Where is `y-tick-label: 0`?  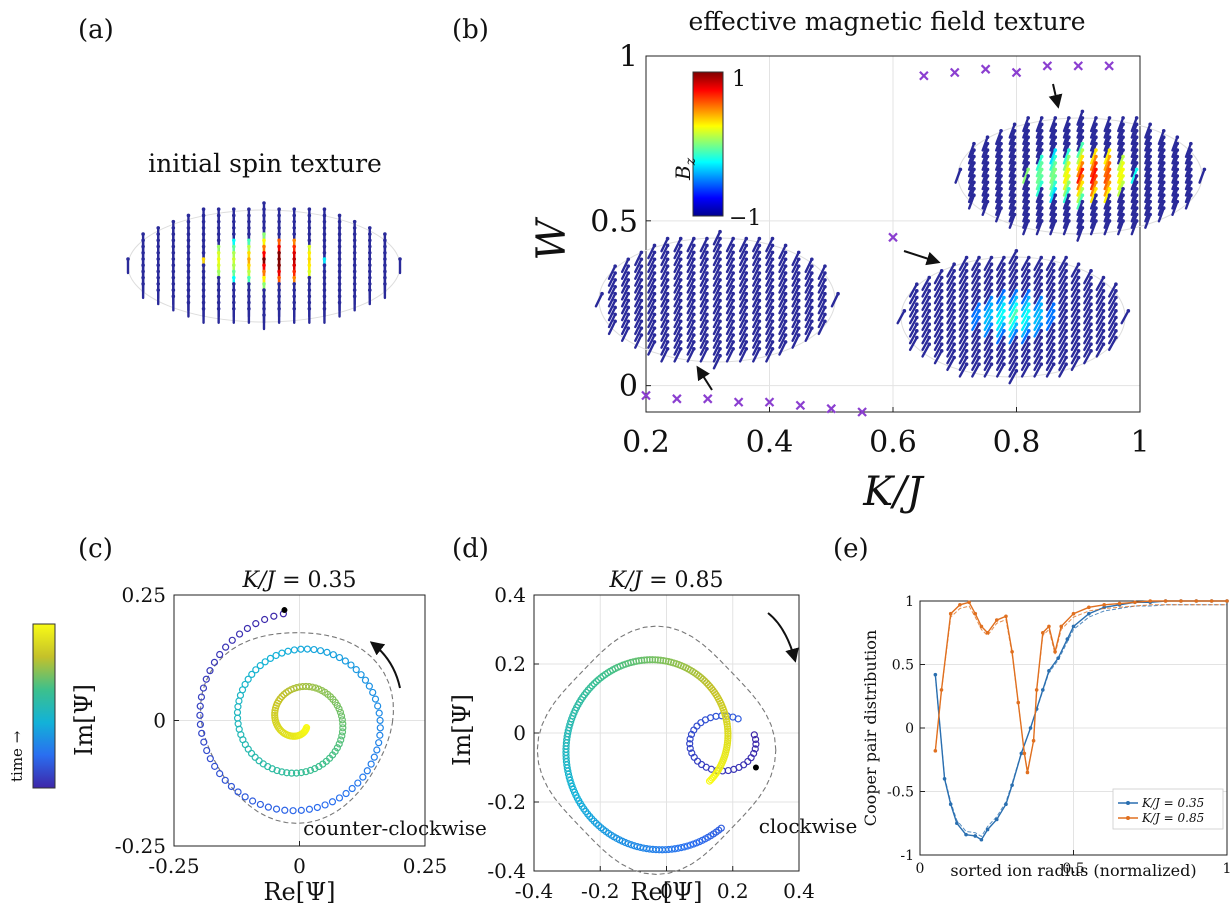 y-tick-label: 0 is located at coordinates (909, 729).